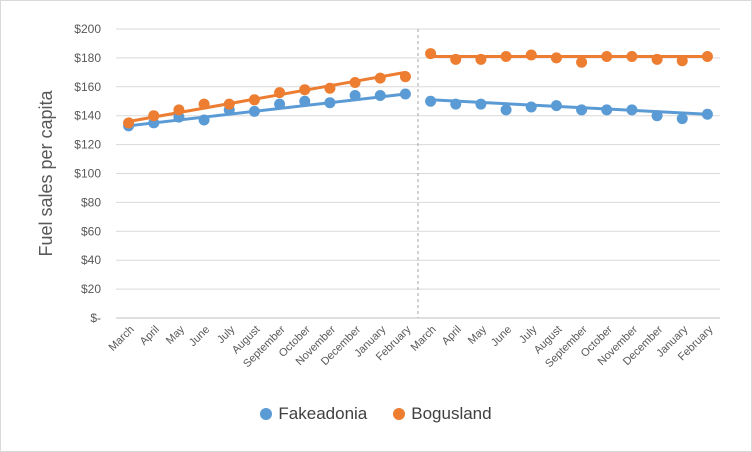 Image resolution: width=752 pixels, height=452 pixels. Describe the element at coordinates (87, 116) in the screenshot. I see `y-tick-label: $140` at that location.